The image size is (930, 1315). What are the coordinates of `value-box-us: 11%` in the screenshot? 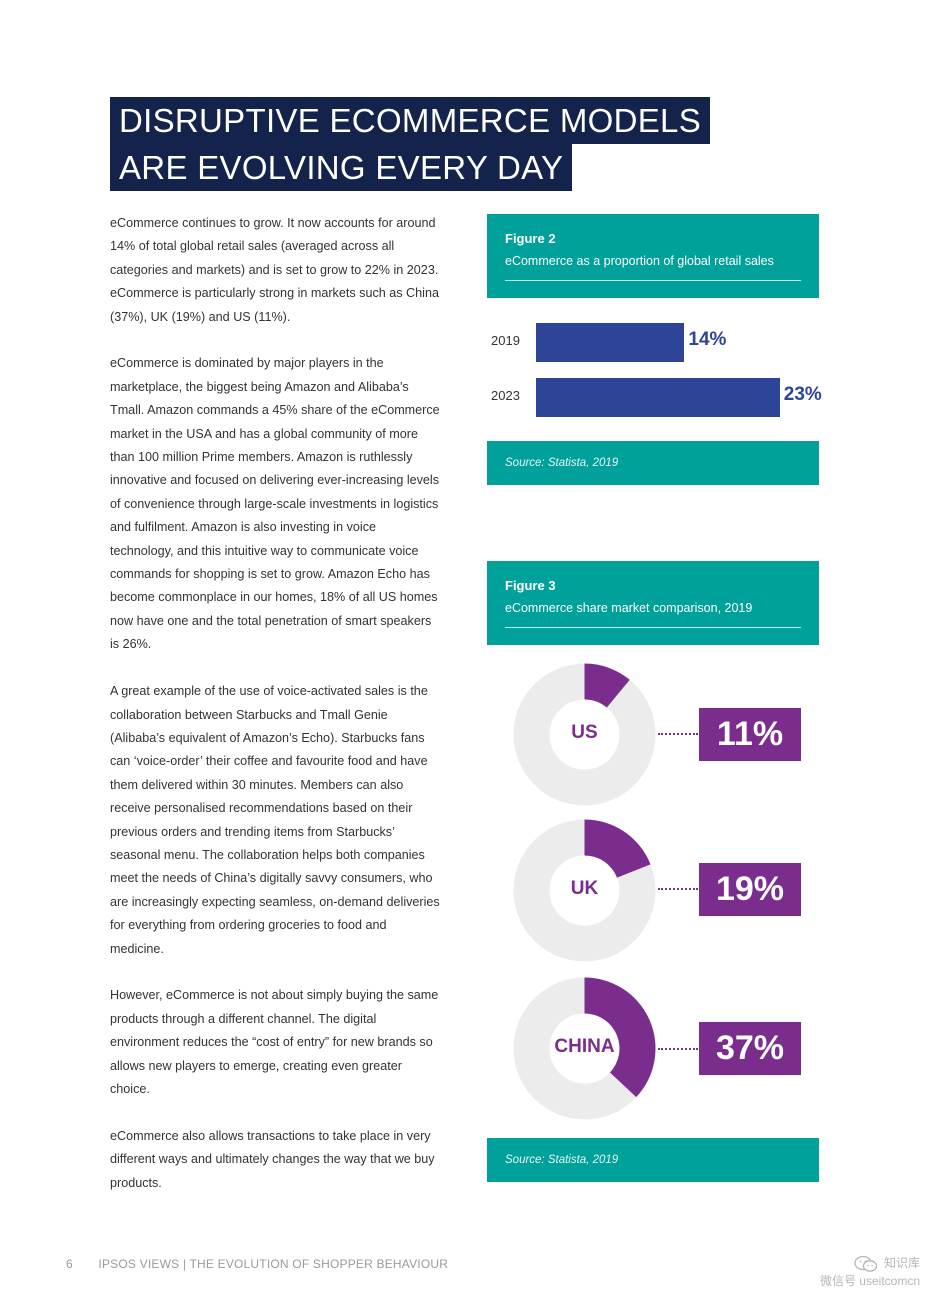 It's located at (750, 734).